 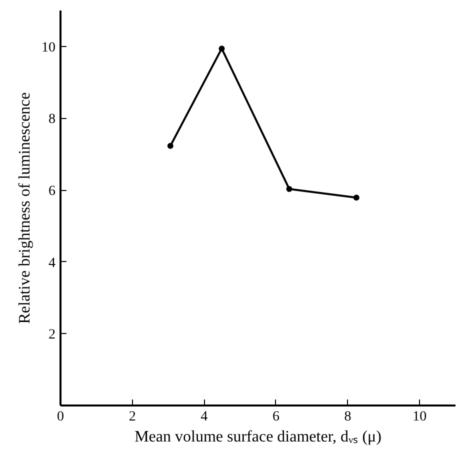 I want to click on y-tick-label: 4, so click(x=52, y=263).